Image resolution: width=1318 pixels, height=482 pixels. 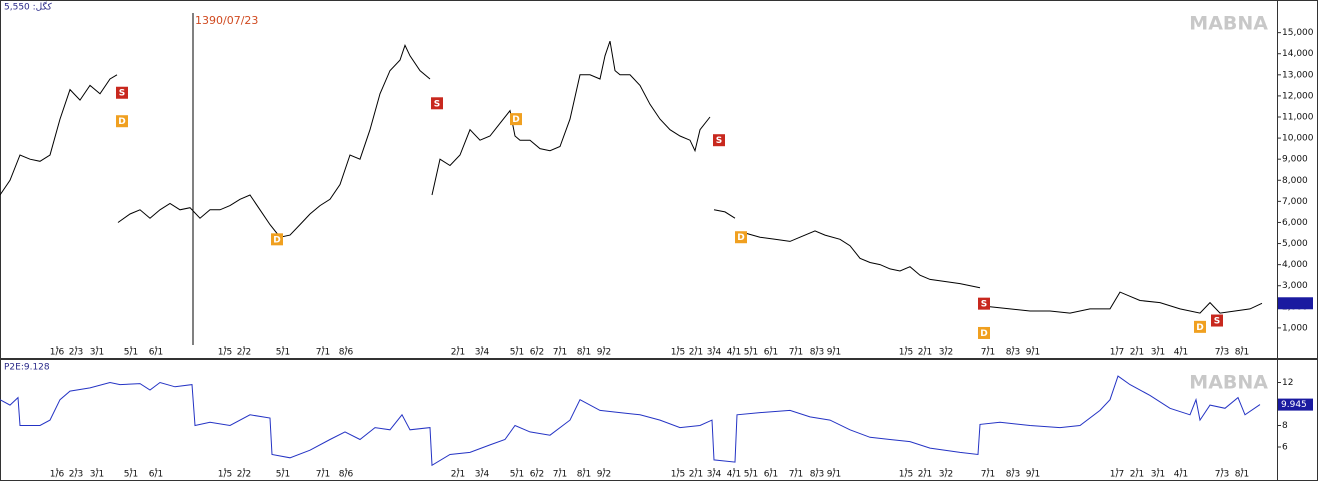 What do you see at coordinates (1295, 265) in the screenshot?
I see `y-tick-label: 4,000` at bounding box center [1295, 265].